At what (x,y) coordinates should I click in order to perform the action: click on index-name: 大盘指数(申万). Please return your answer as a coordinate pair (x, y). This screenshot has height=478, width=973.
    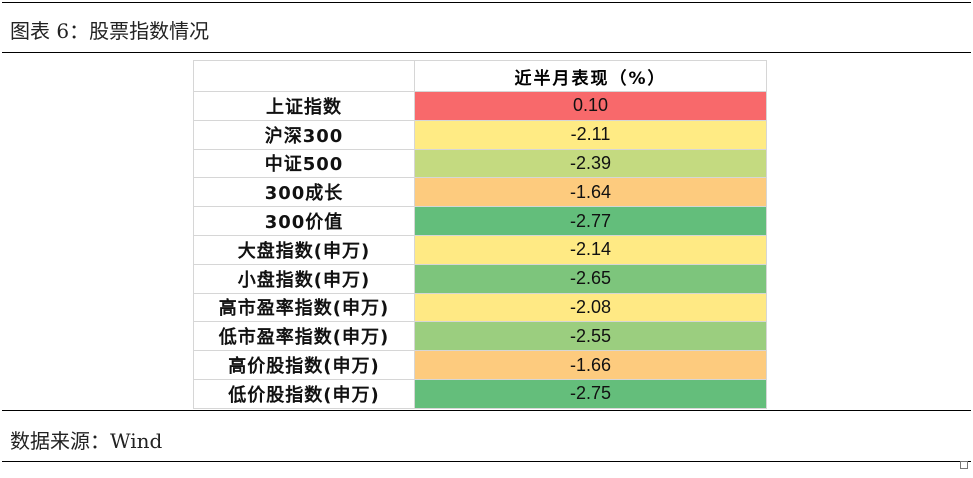
    Looking at the image, I should click on (304, 249).